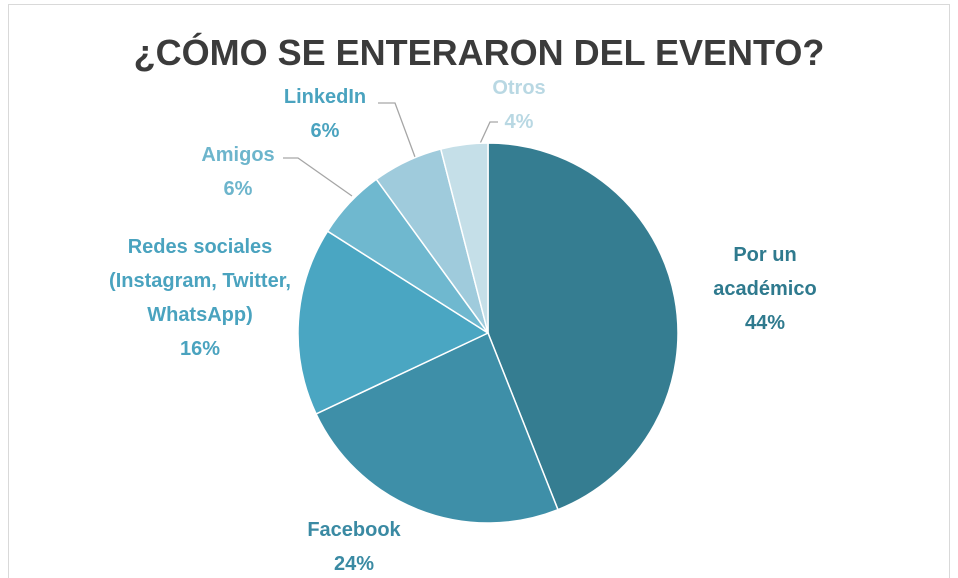 The height and width of the screenshot is (578, 958). I want to click on slice-value-label: 24%, so click(354, 564).